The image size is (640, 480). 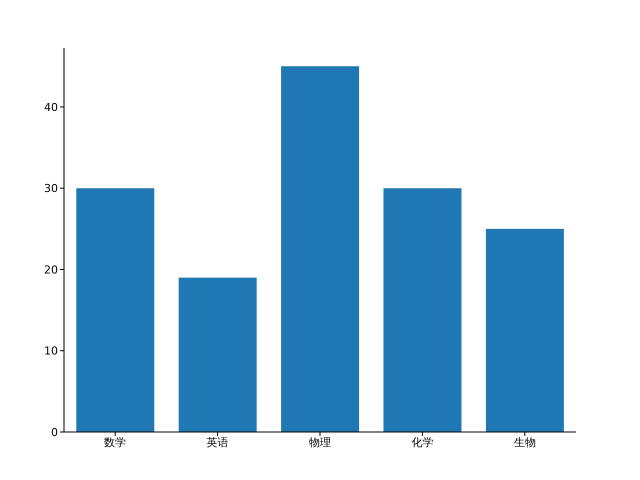 I want to click on y-tick-label: 0, so click(x=54, y=432).